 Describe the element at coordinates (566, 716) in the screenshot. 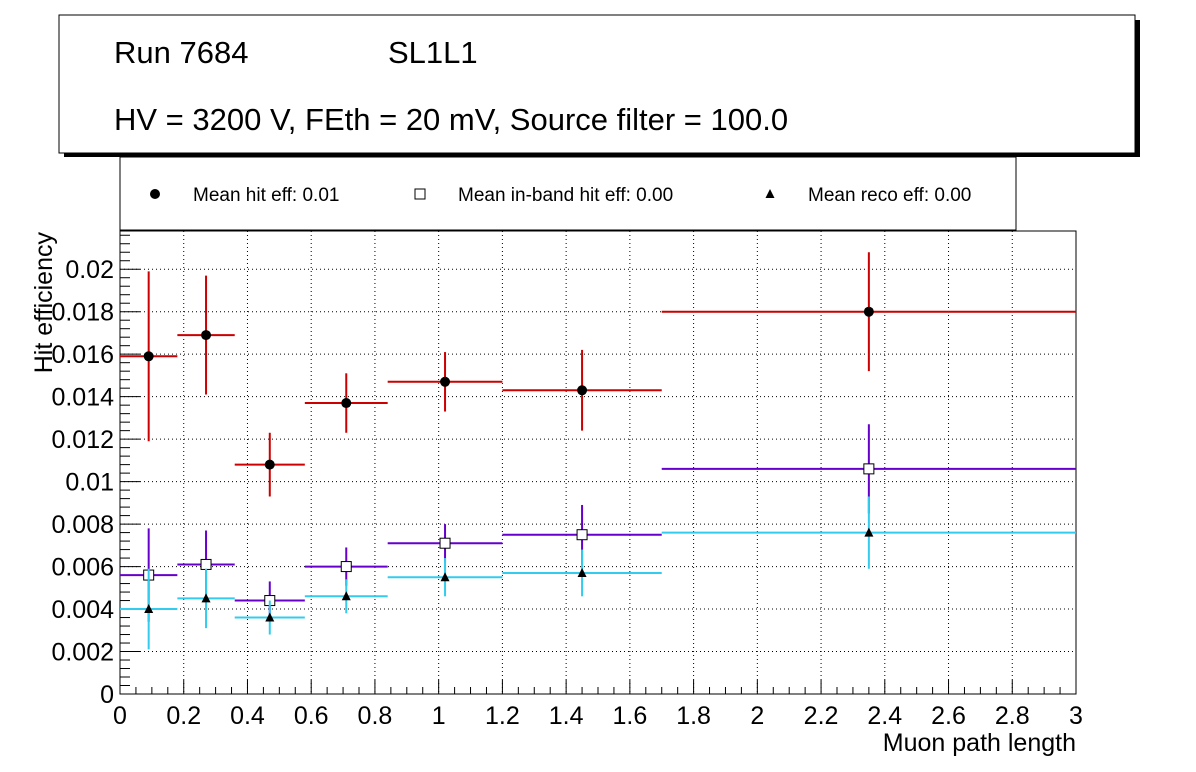

I see `x-tick-label: 1.4` at that location.